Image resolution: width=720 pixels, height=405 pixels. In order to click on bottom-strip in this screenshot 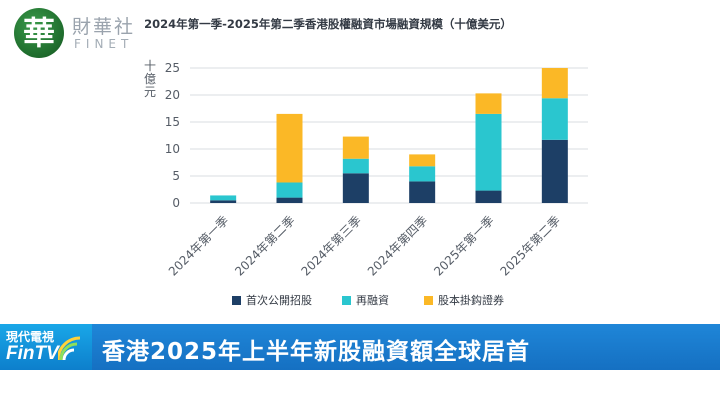, I will do `click(360, 387)`.